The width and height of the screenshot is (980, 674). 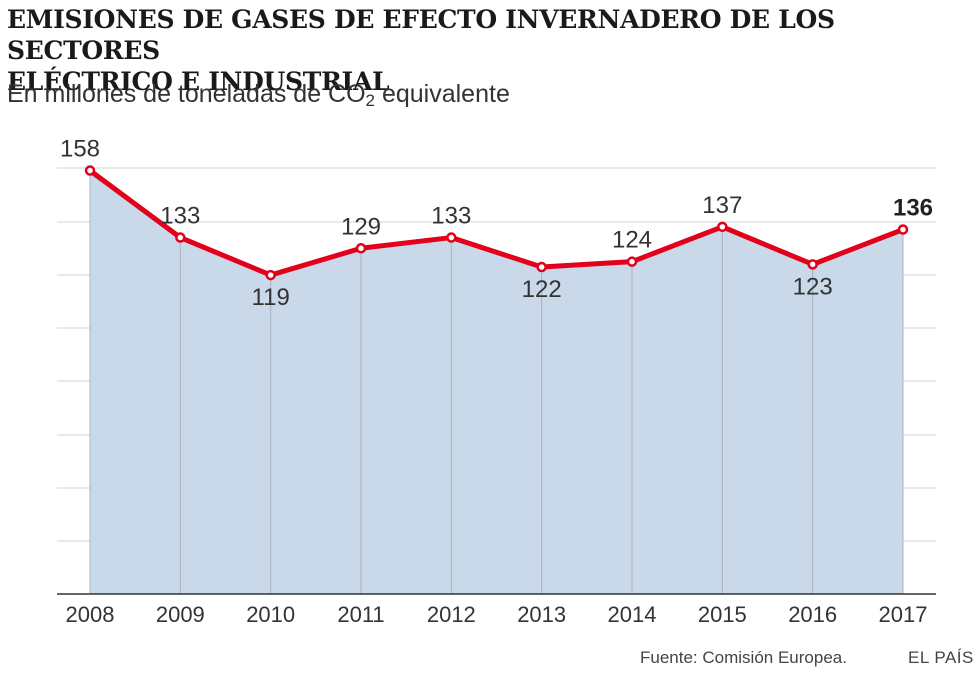 I want to click on subtitle-subscript: 2, so click(x=370, y=100).